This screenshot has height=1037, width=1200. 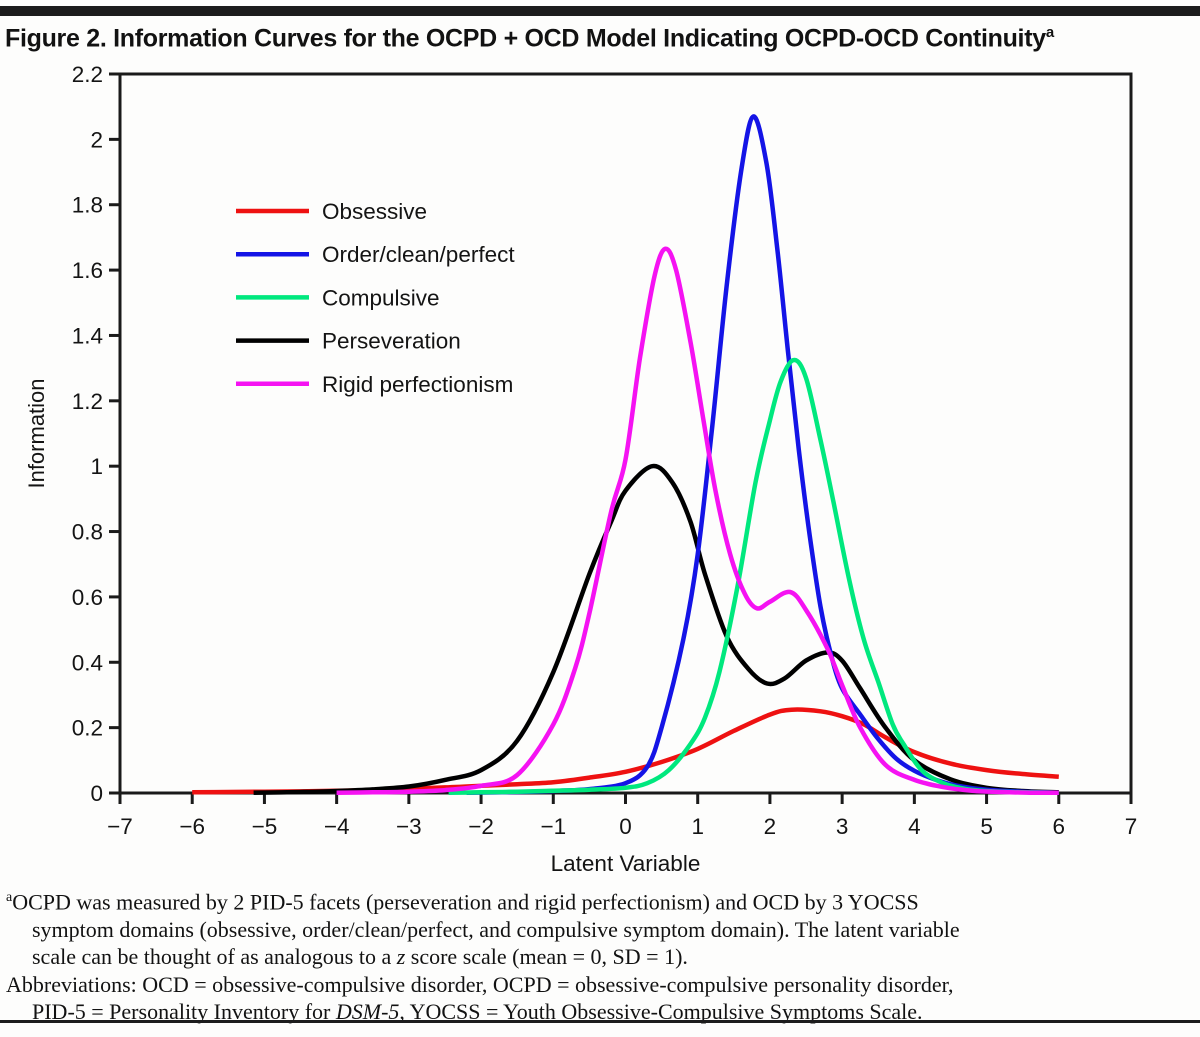 I want to click on top-rule, so click(x=600, y=11).